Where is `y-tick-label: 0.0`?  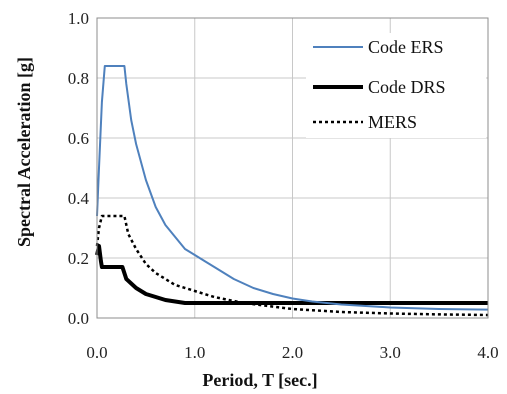
y-tick-label: 0.0 is located at coordinates (78, 318).